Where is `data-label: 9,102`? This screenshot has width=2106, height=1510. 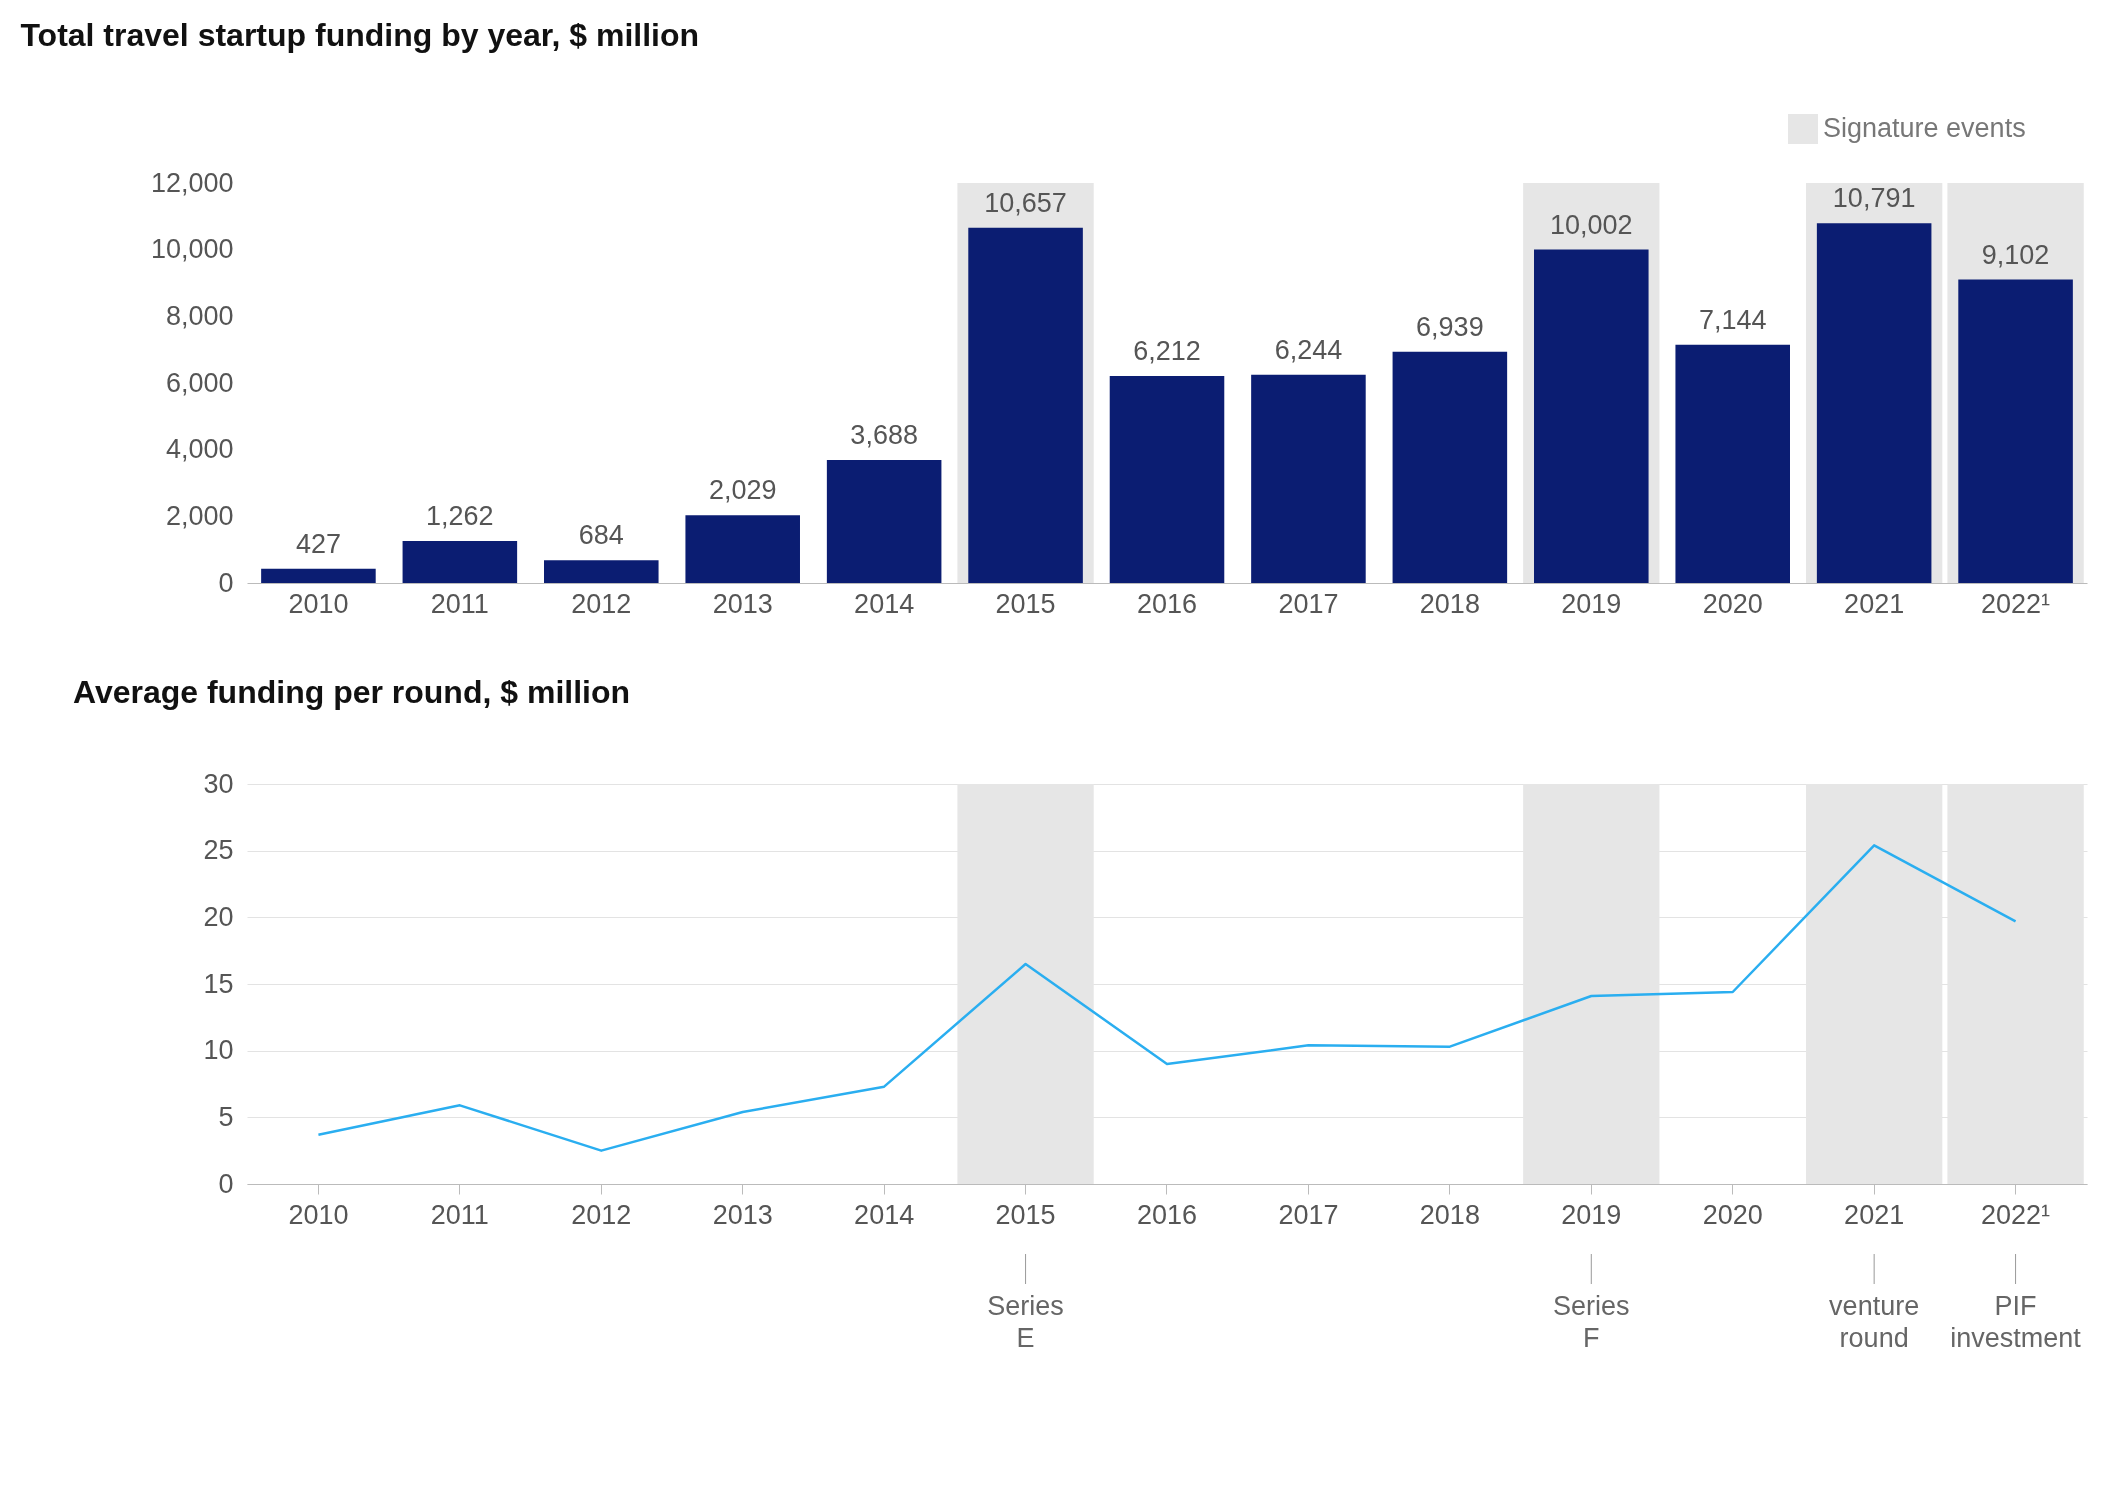 data-label: 9,102 is located at coordinates (2015, 254).